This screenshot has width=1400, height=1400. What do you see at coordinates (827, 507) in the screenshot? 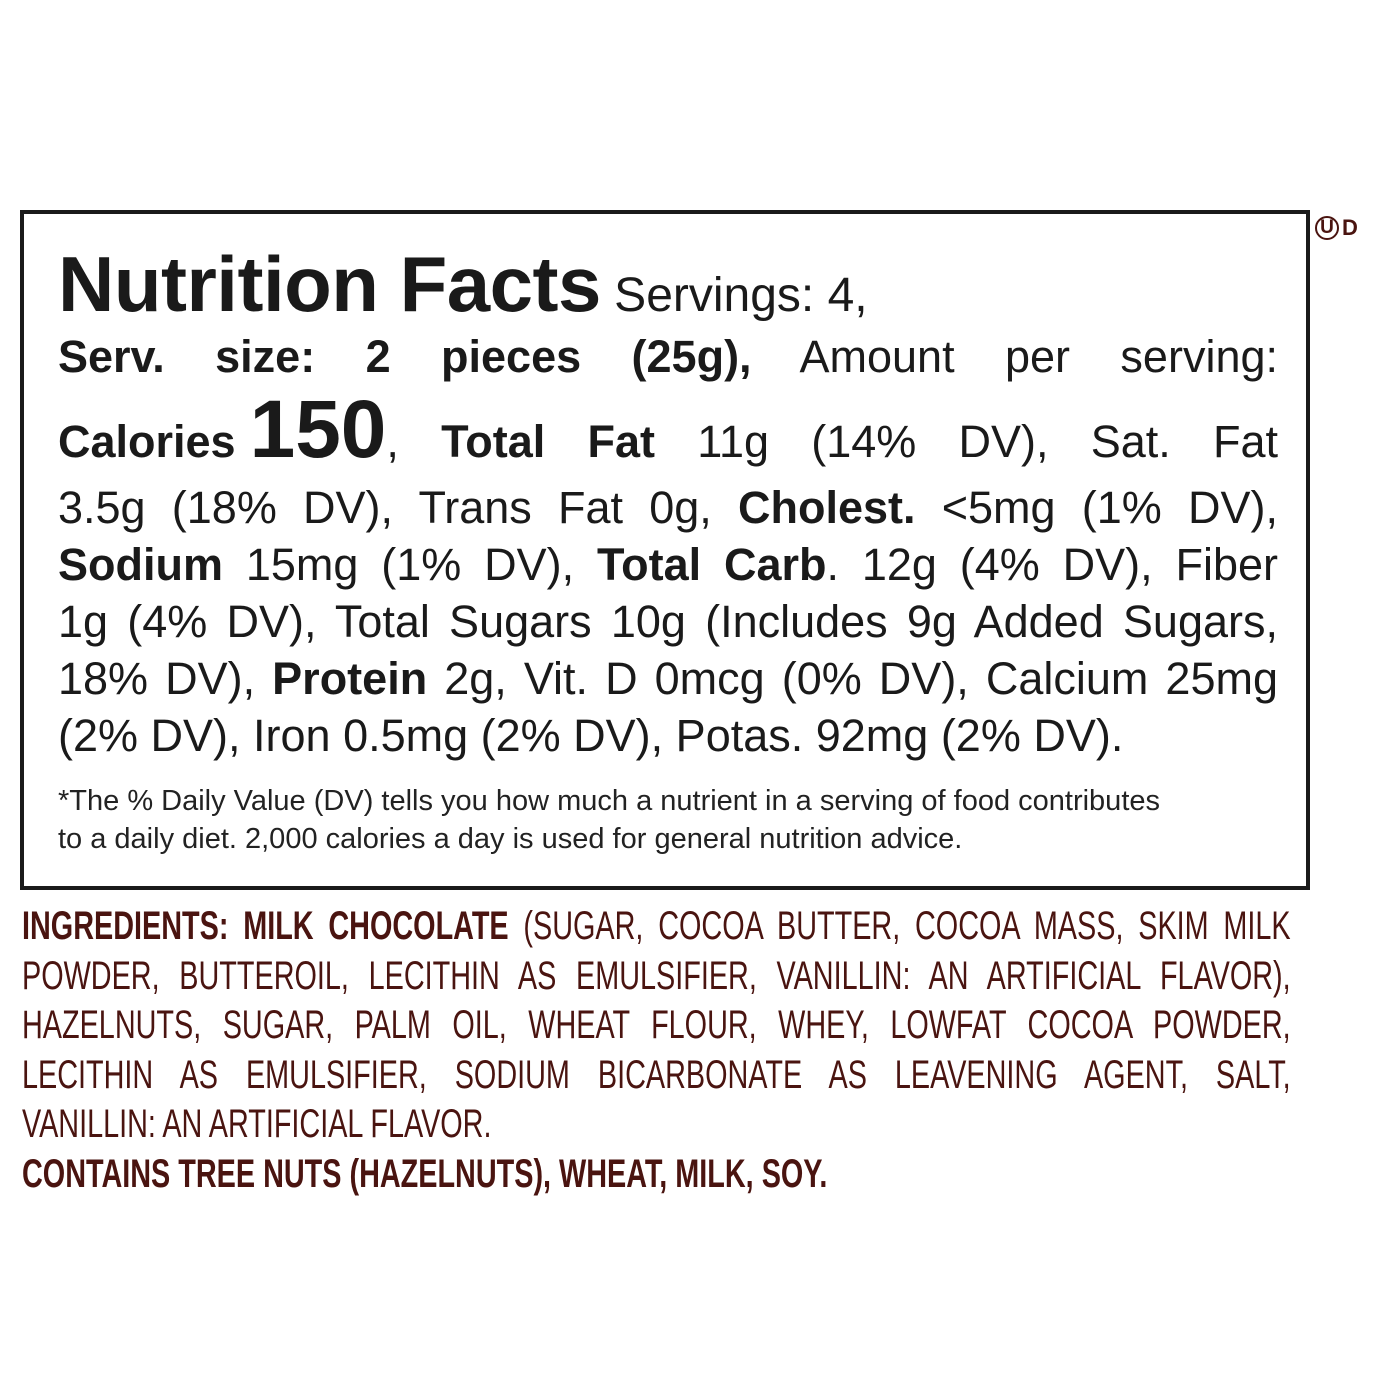
I see `bold-label: Cholest.` at bounding box center [827, 507].